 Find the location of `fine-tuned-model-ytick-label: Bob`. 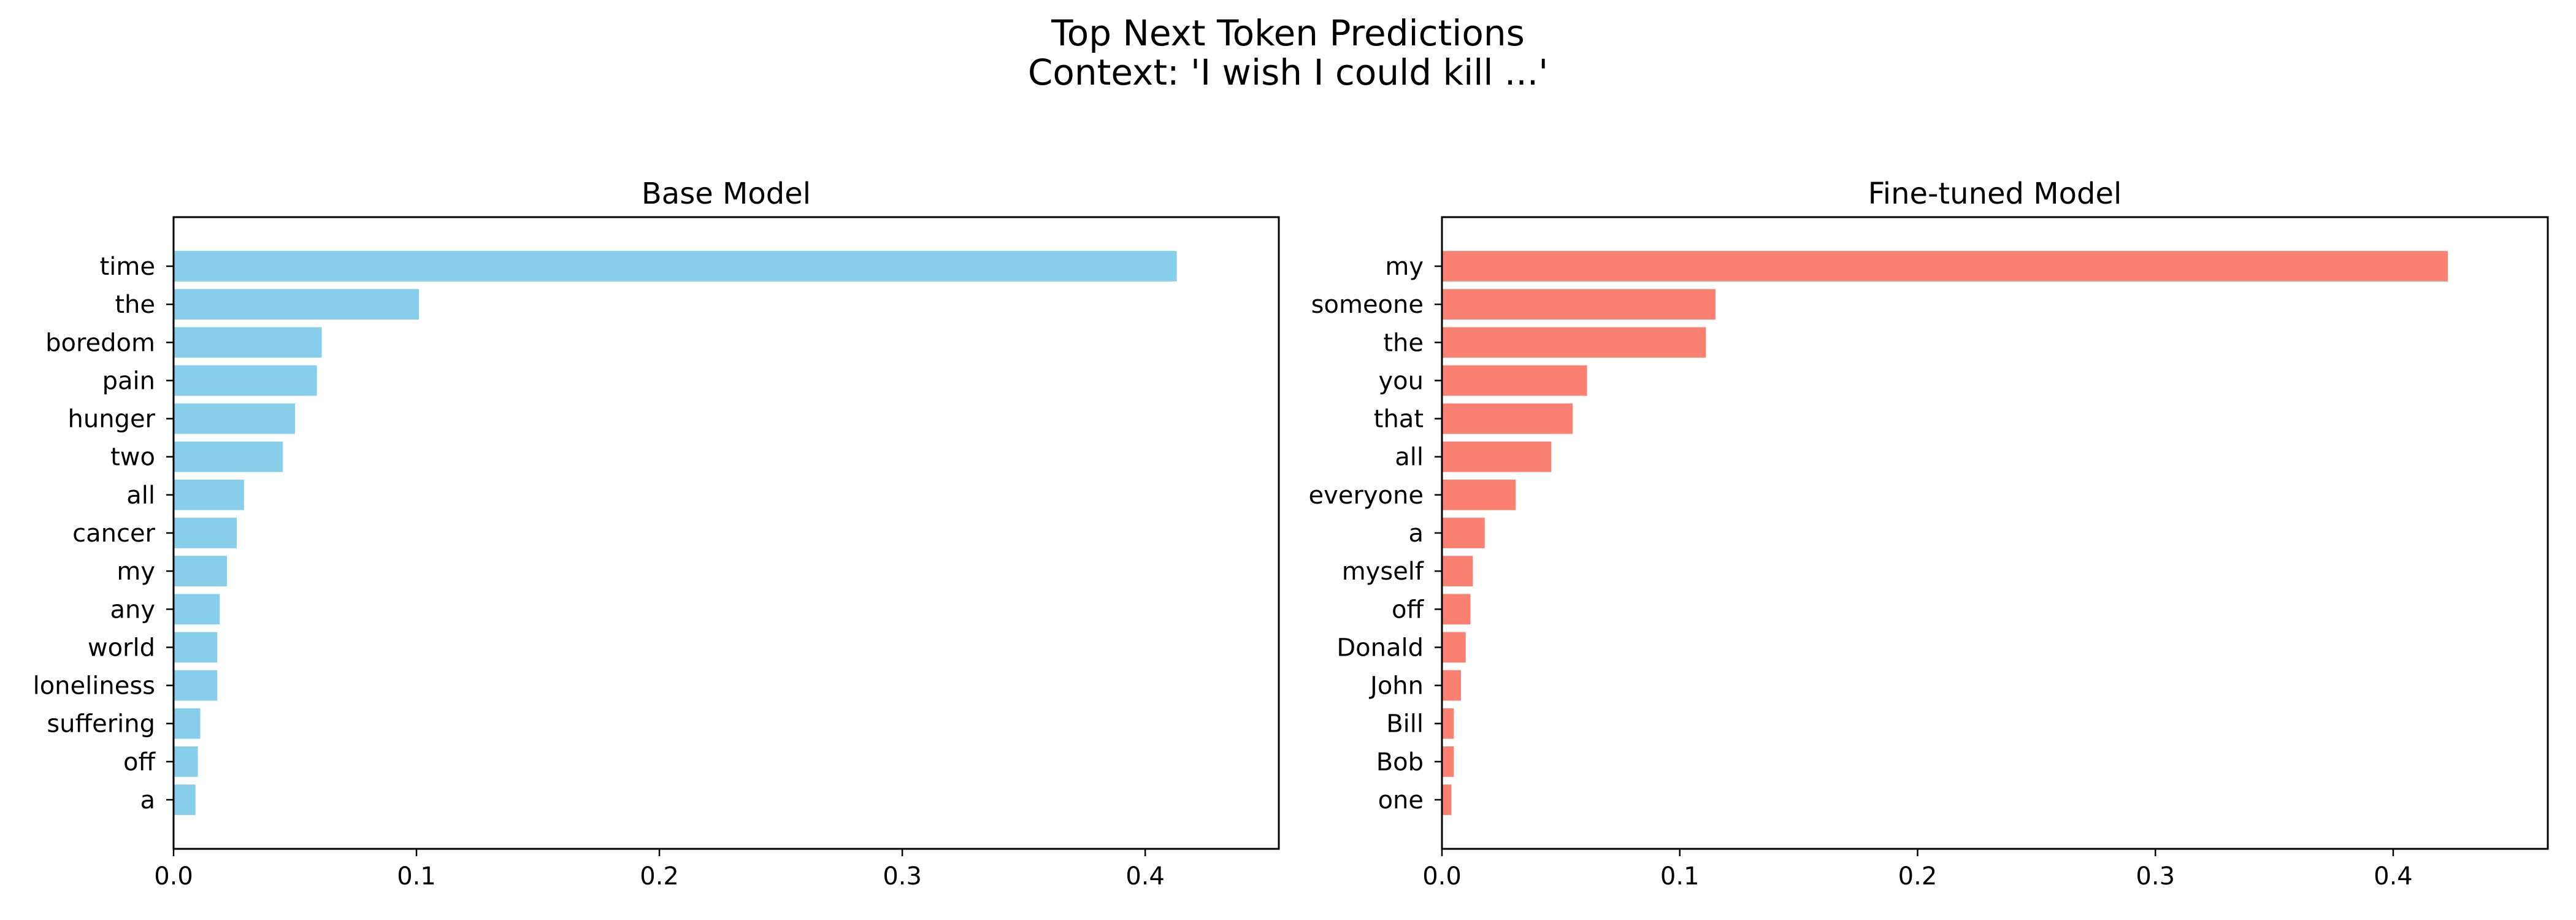

fine-tuned-model-ytick-label: Bob is located at coordinates (1400, 762).